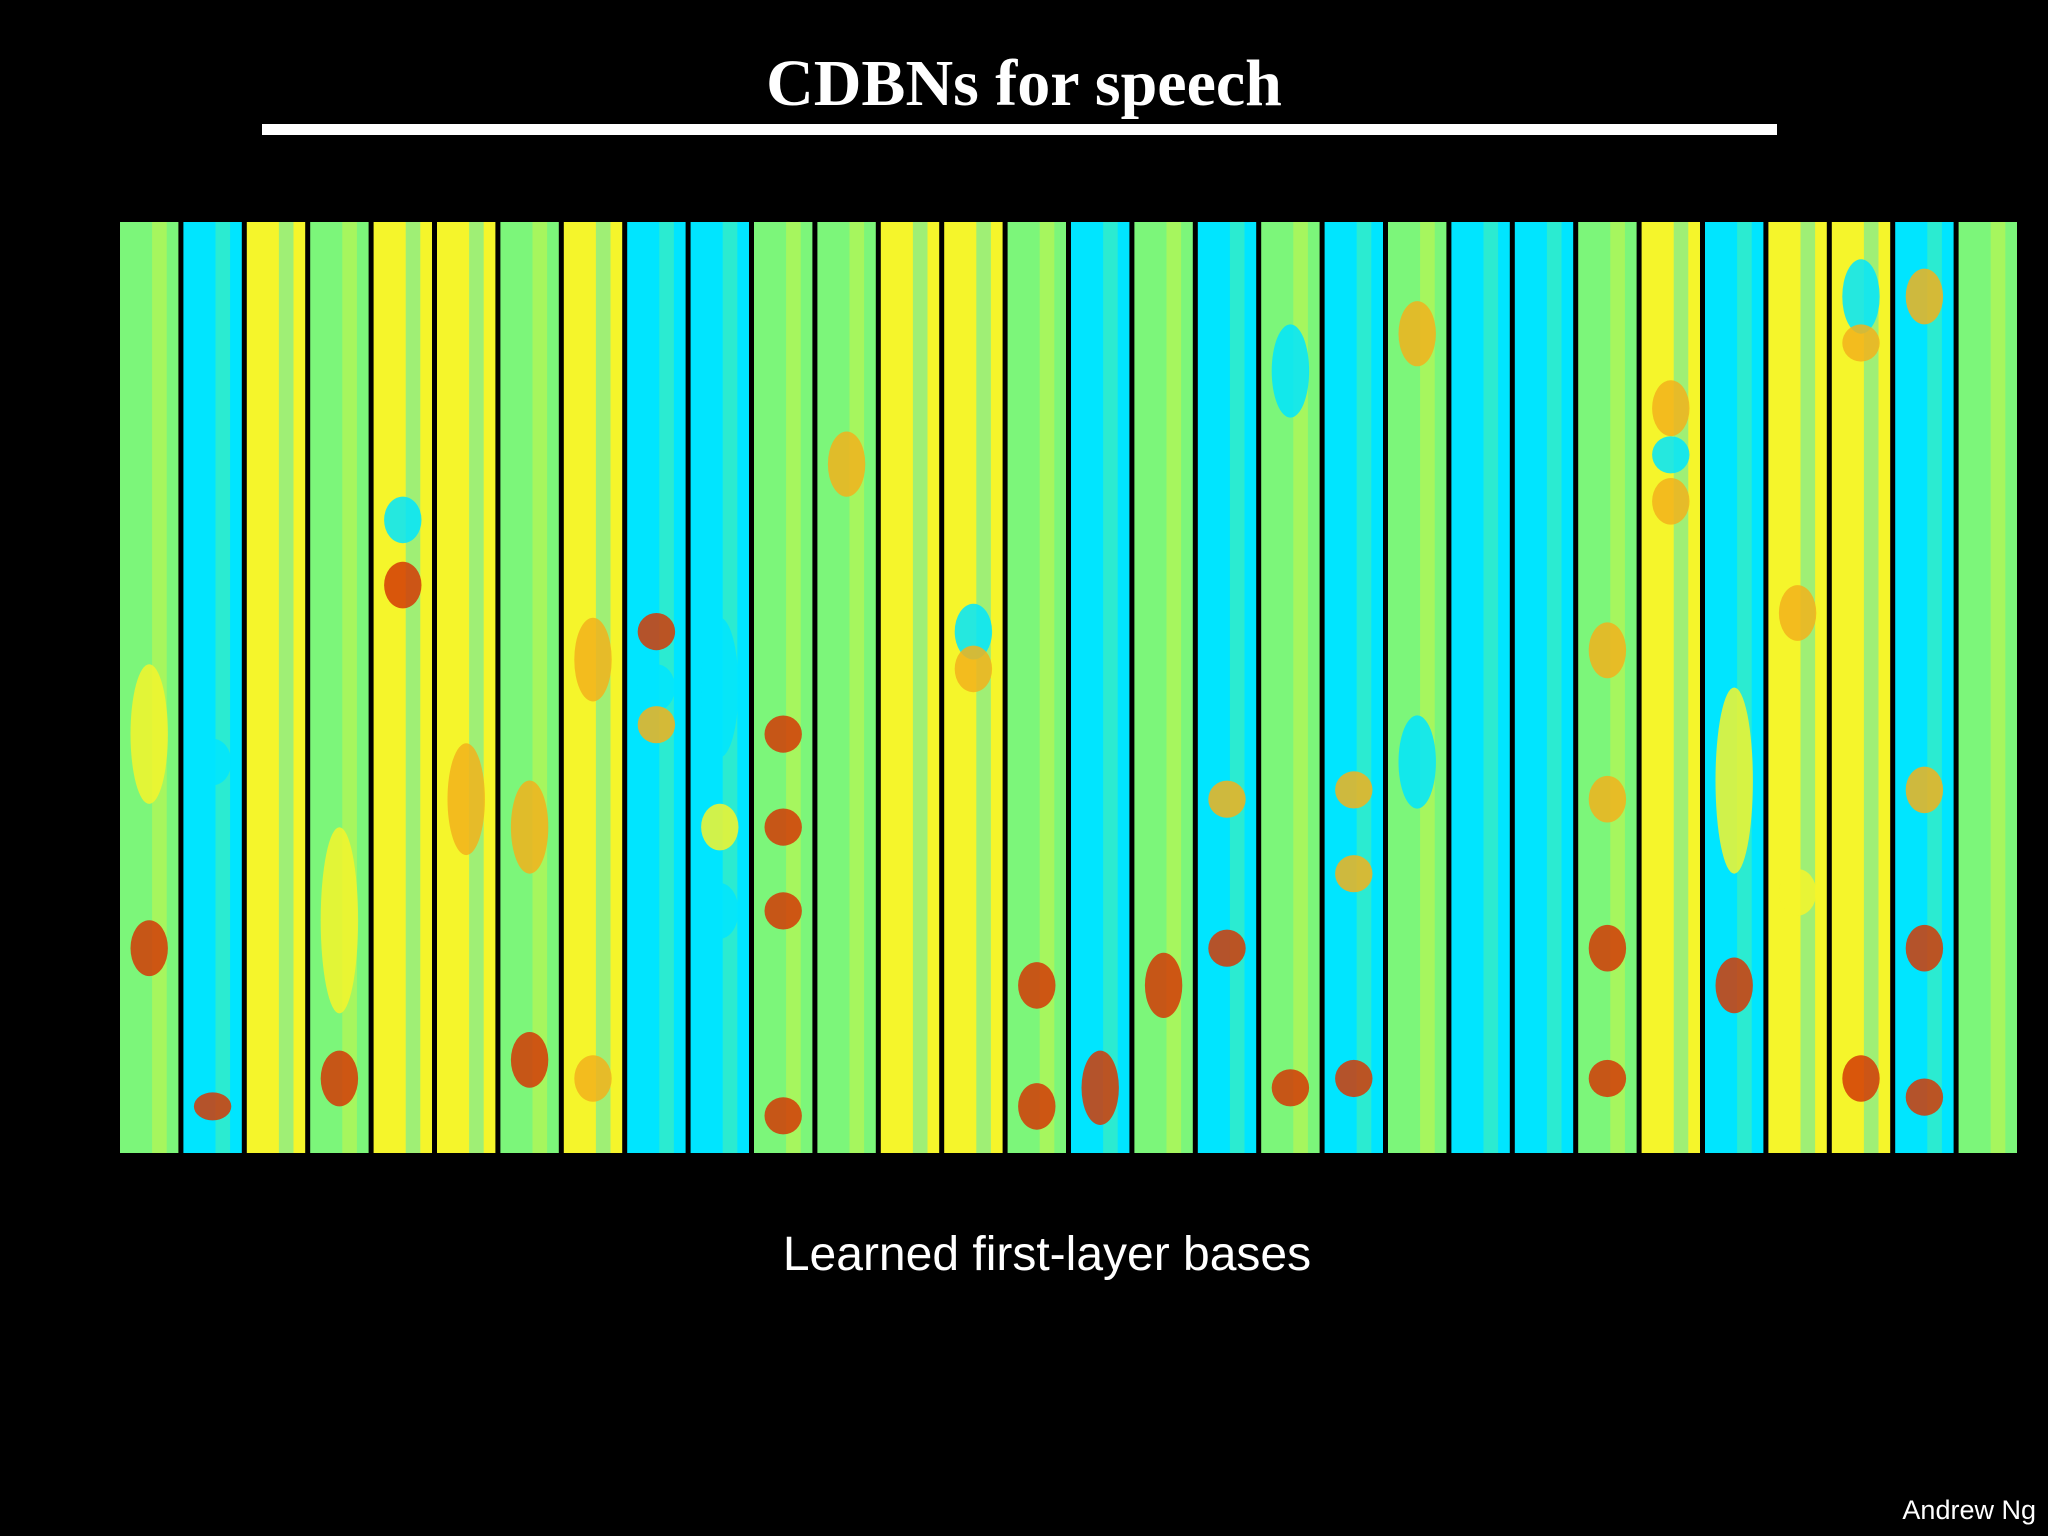  Describe the element at coordinates (1047, 1254) in the screenshot. I see `figure-caption: Learned first-layer bases` at that location.